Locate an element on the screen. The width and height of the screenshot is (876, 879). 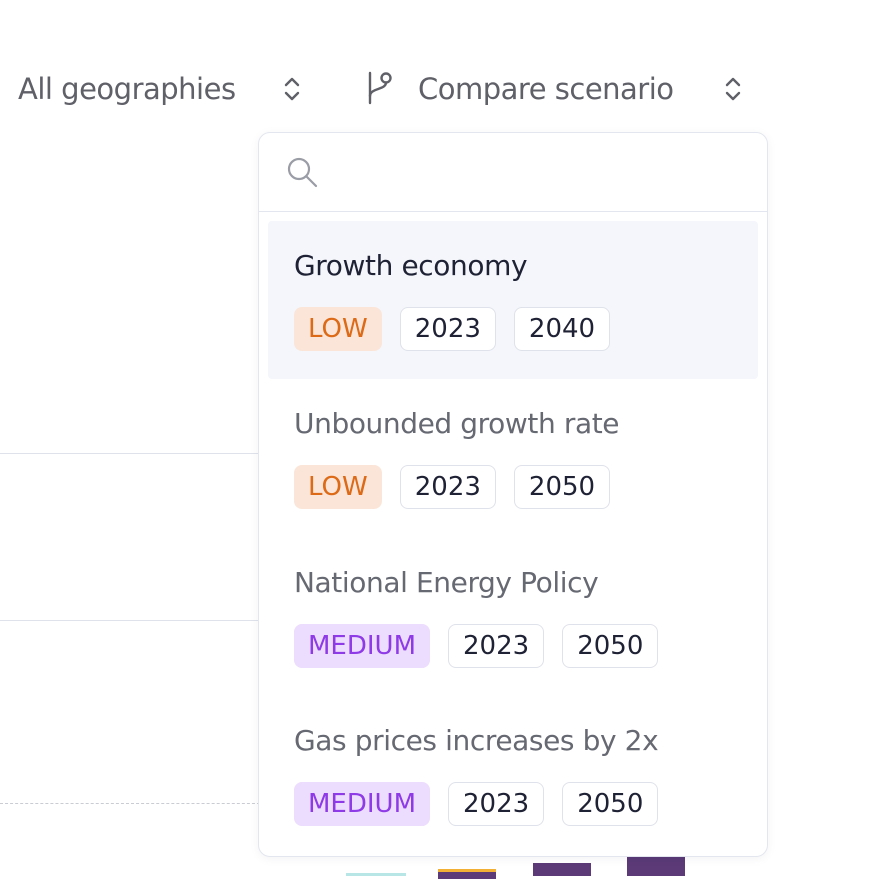
chart-reference-line is located at coordinates (130, 803).